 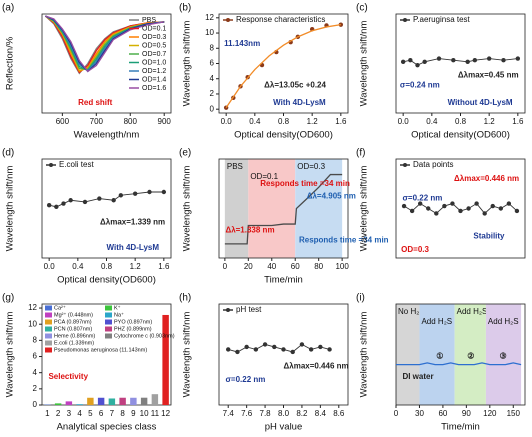 What do you see at coordinates (187, 209) in the screenshot?
I see `y-axis-title: Wavelength shift/nm` at bounding box center [187, 209].